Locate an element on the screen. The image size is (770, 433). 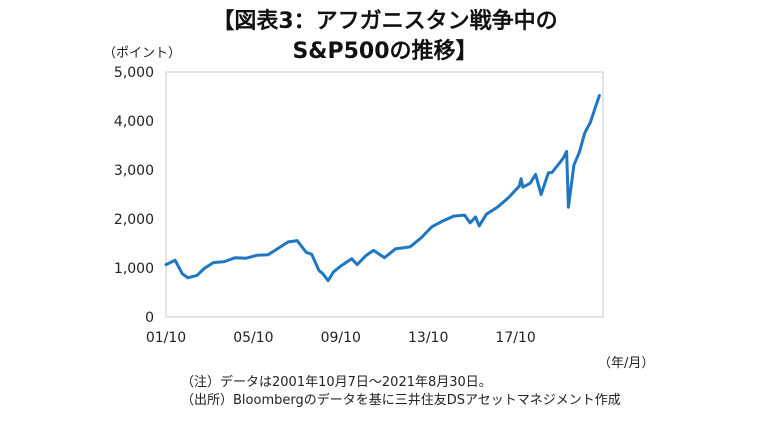
chart-title: 【図表3：アフガニスタン戦争中の is located at coordinates (385, 21).